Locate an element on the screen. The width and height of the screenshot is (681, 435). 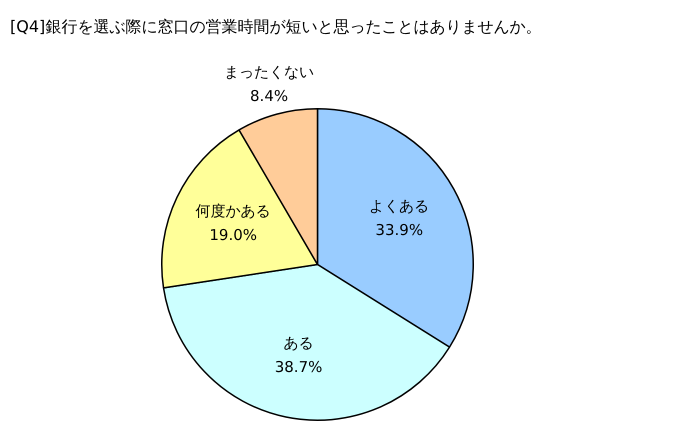
slice-label: よくある is located at coordinates (399, 206).